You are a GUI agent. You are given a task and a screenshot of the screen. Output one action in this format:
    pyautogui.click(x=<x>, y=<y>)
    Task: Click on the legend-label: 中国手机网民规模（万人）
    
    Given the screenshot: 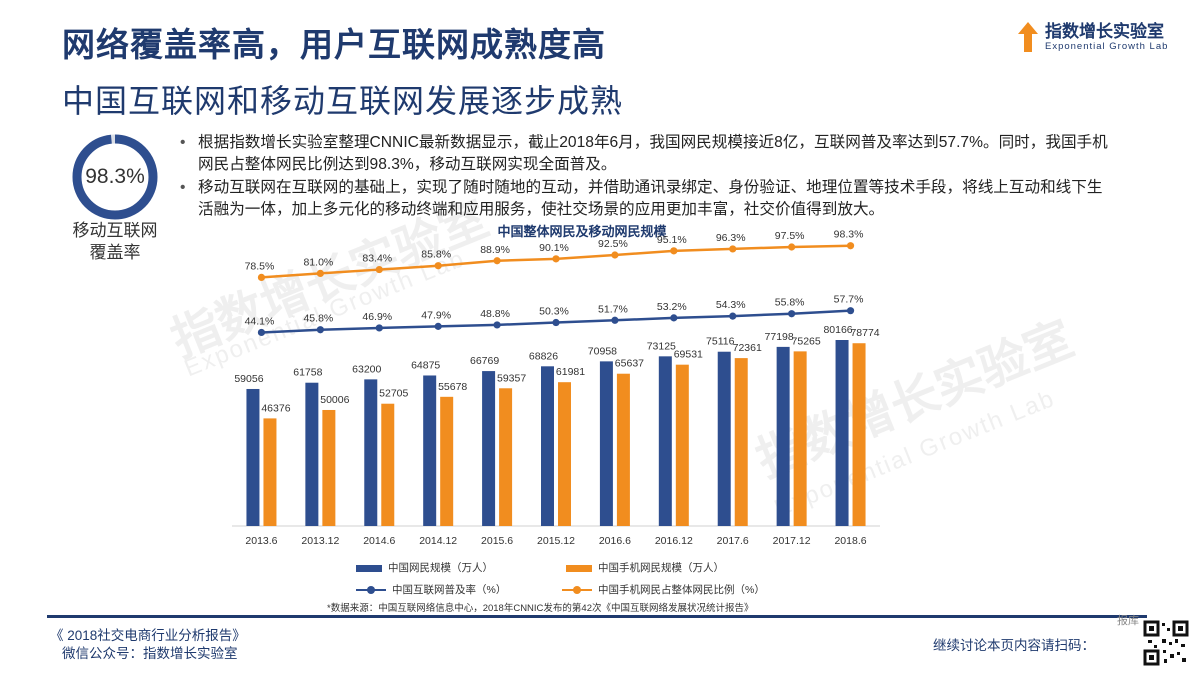 What is the action you would take?
    pyautogui.click(x=661, y=568)
    